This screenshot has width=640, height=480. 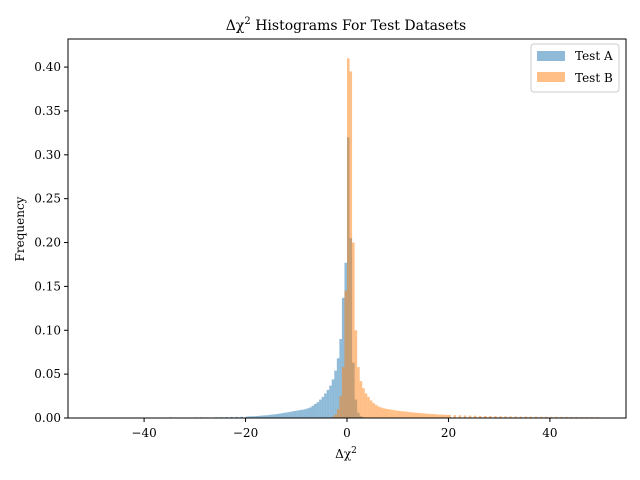 I want to click on legend-label-test-b: Test B, so click(x=594, y=78).